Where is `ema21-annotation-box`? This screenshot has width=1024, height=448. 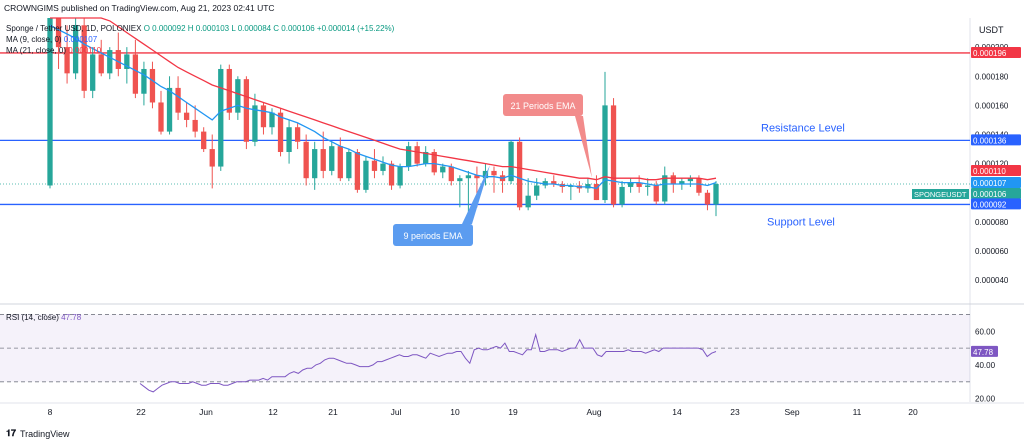
ema21-annotation-box is located at coordinates (543, 105).